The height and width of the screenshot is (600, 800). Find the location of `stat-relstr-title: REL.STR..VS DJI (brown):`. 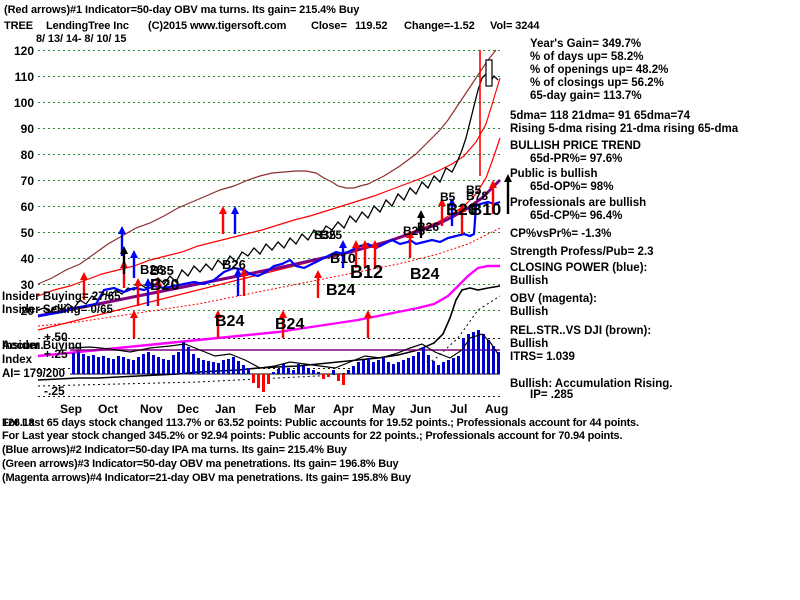

stat-relstr-title: REL.STR..VS DJI (brown): is located at coordinates (581, 331).